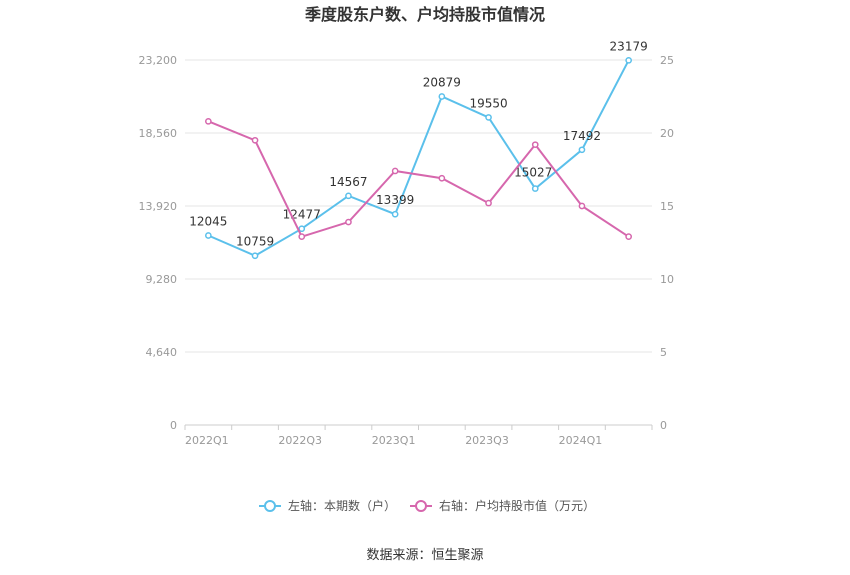  Describe the element at coordinates (517, 505) in the screenshot. I see `legend-label: 右轴：户均持股市值（万元）` at that location.